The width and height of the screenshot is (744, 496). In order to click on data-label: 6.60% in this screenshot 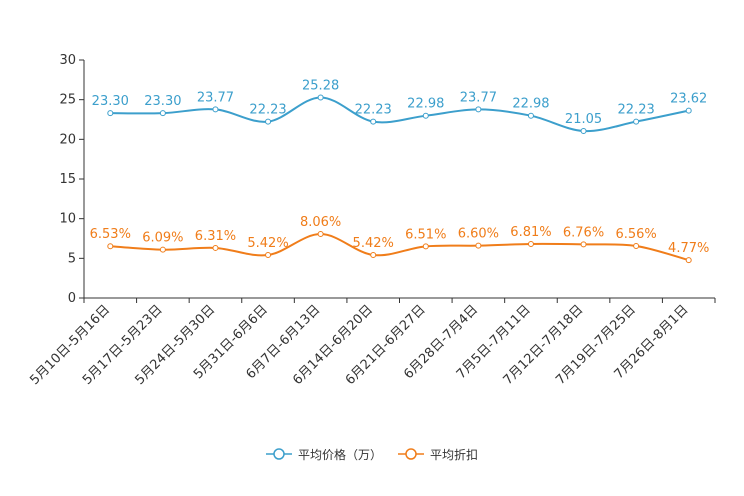, I will do `click(478, 234)`.